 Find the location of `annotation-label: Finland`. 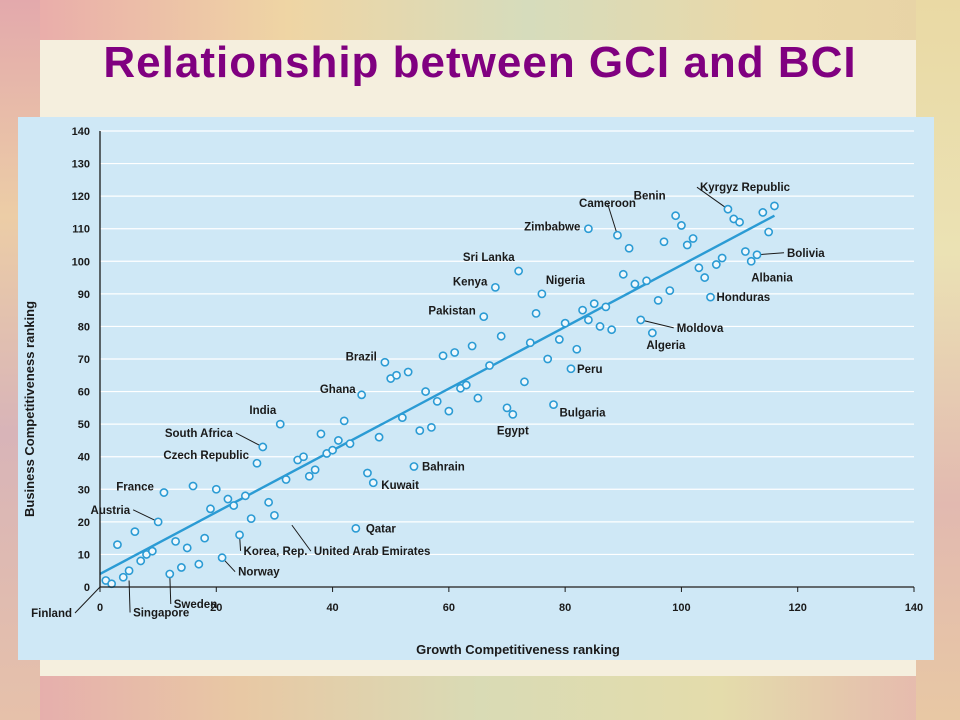

annotation-label: Finland is located at coordinates (51, 614).